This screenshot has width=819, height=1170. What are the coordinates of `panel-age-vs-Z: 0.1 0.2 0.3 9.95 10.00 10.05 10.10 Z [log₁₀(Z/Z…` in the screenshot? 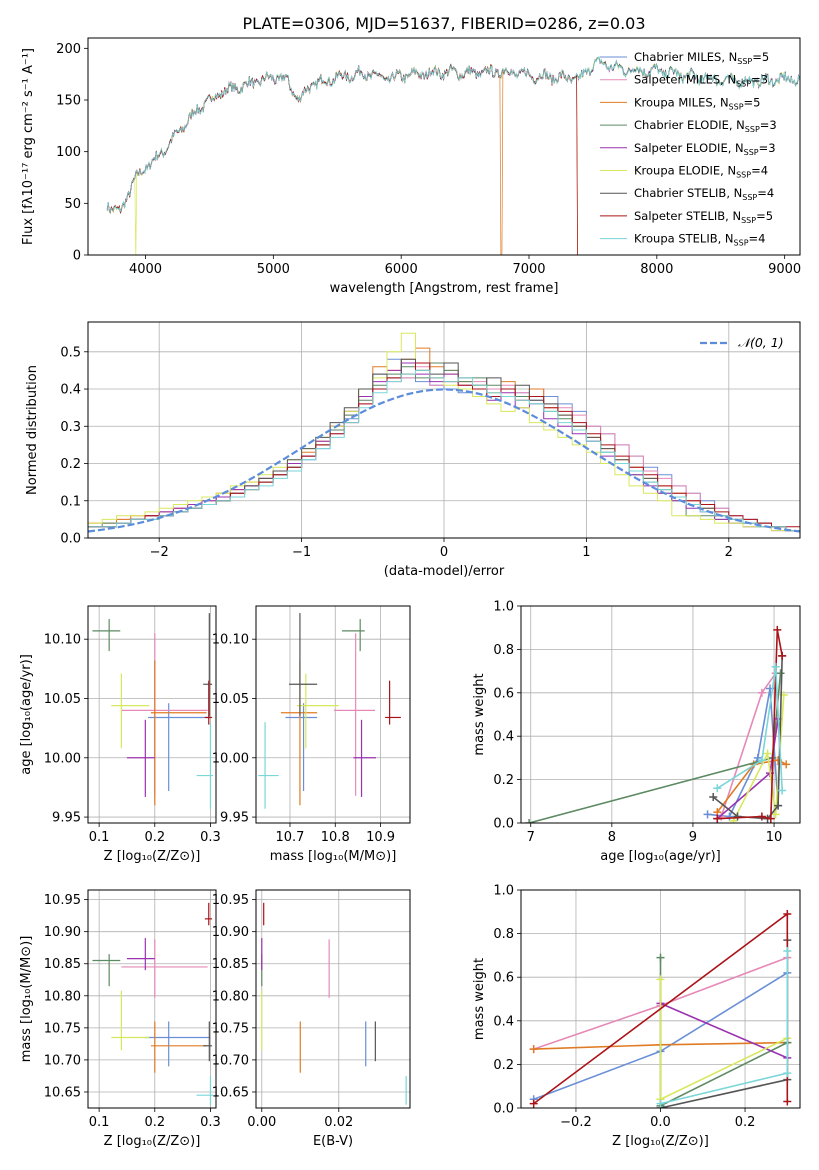 It's located at (120, 734).